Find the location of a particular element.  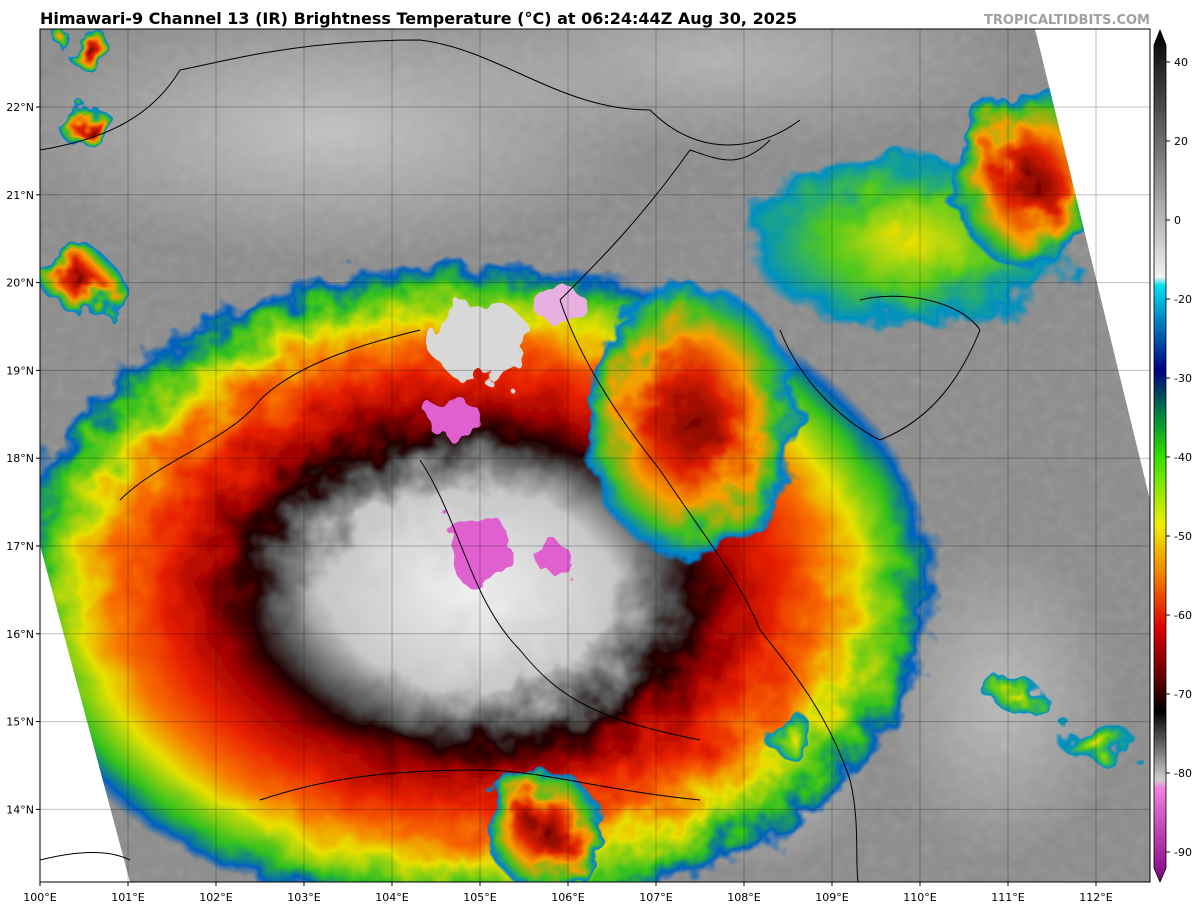

lon-label: 106°E is located at coordinates (567, 897).